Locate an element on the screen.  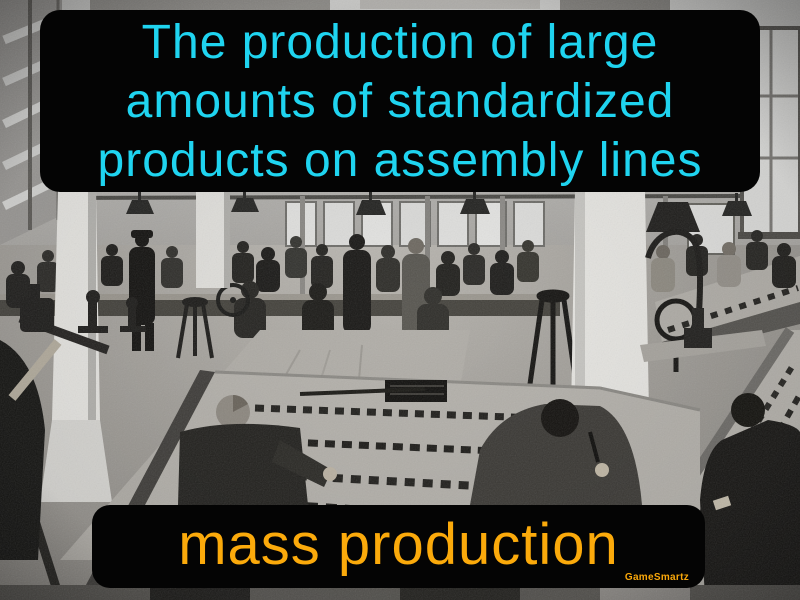
term-label: mass production is located at coordinates (398, 544).